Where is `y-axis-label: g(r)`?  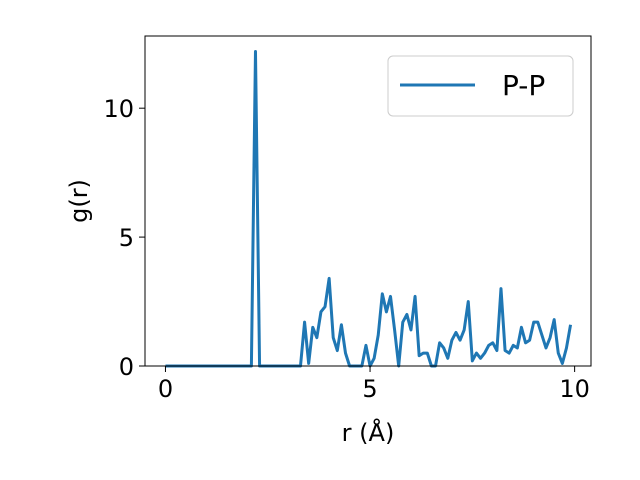 y-axis-label: g(r) is located at coordinates (79, 201).